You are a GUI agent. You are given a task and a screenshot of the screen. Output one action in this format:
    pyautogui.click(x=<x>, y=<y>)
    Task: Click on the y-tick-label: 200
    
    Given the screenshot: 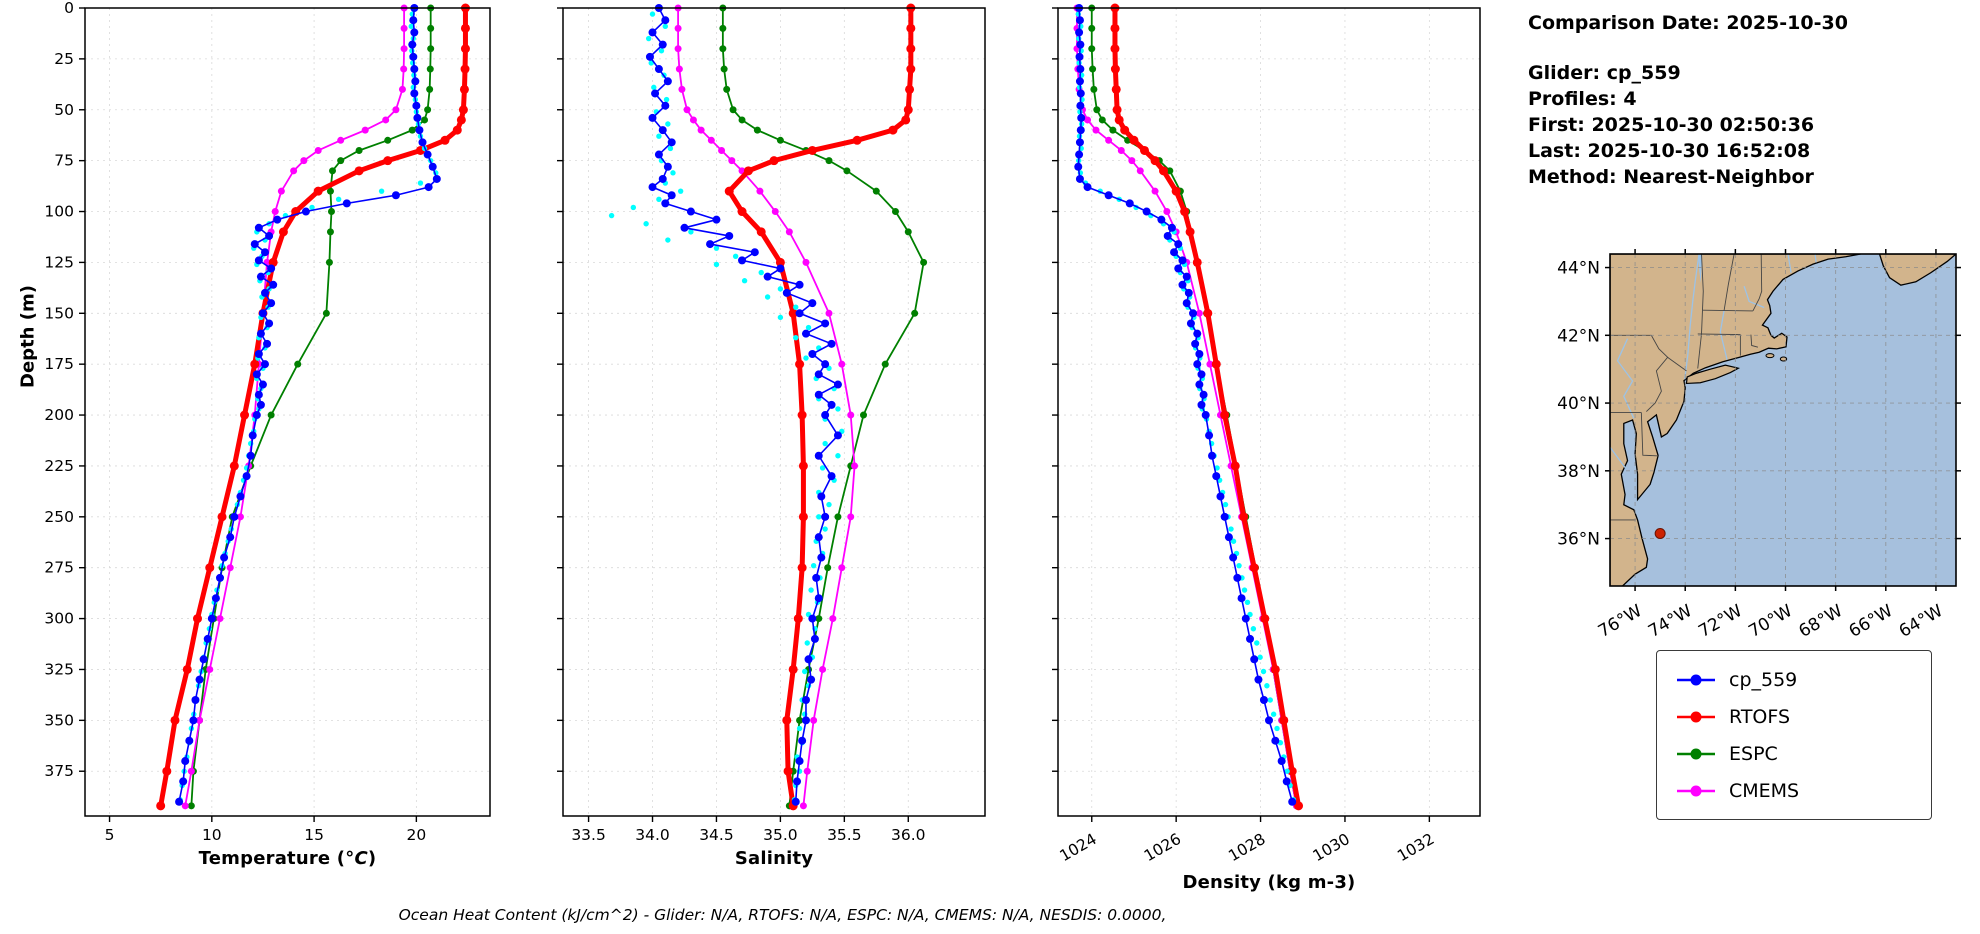 What is the action you would take?
    pyautogui.click(x=59, y=415)
    